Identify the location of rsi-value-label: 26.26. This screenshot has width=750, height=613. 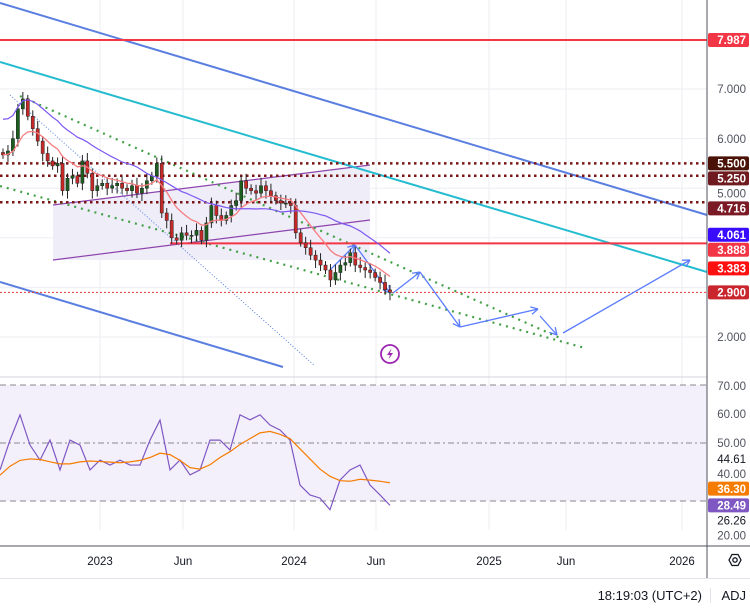
(731, 522).